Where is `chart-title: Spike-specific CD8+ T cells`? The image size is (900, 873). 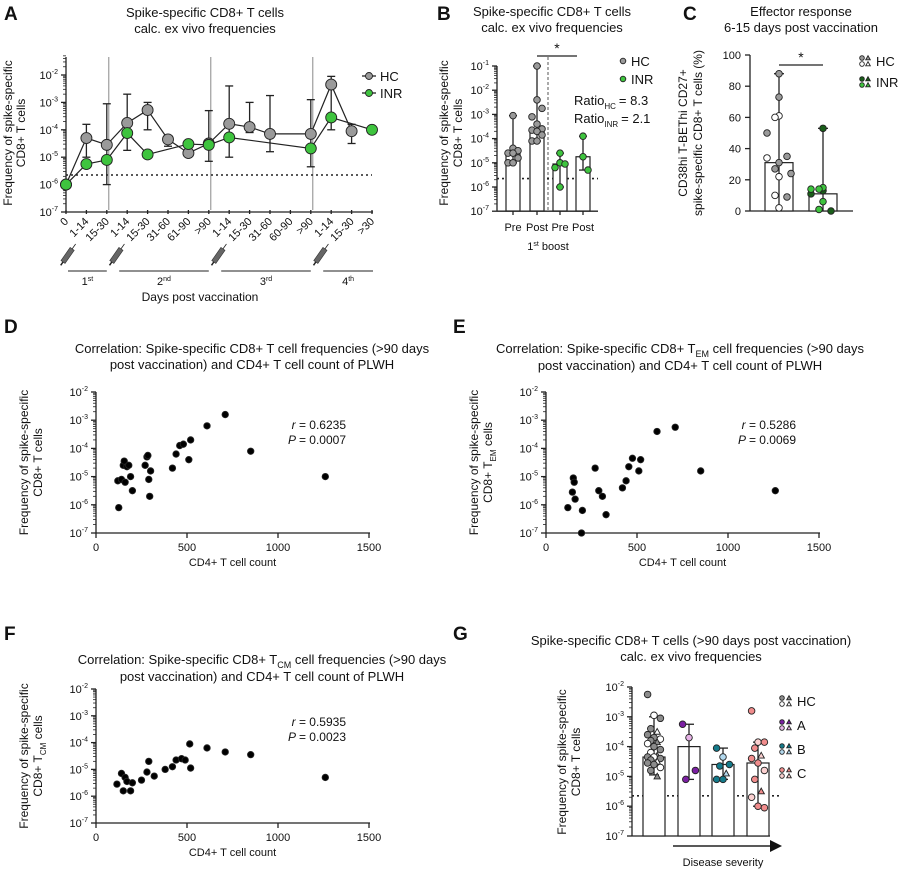
chart-title: Spike-specific CD8+ T cells is located at coordinates (205, 12).